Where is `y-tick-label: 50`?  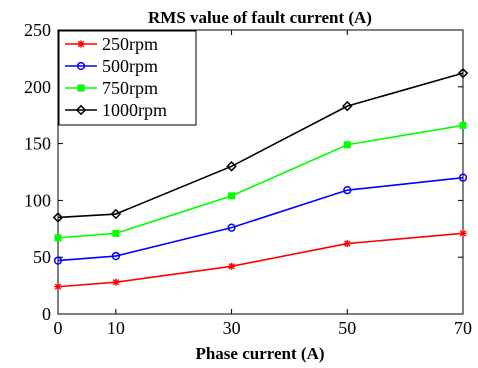 y-tick-label: 50 is located at coordinates (42, 257).